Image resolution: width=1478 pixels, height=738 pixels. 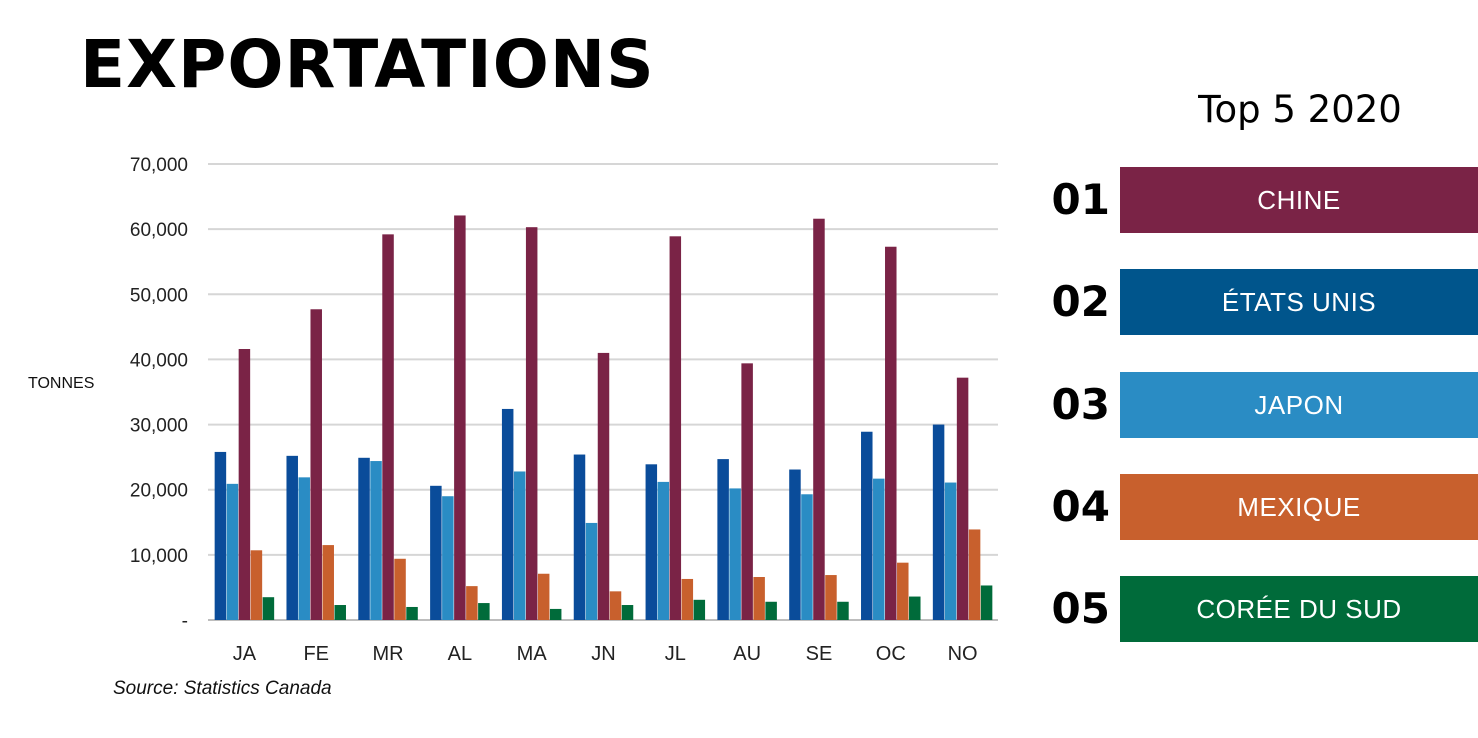 I want to click on rank-number: 01, so click(x=1080, y=199).